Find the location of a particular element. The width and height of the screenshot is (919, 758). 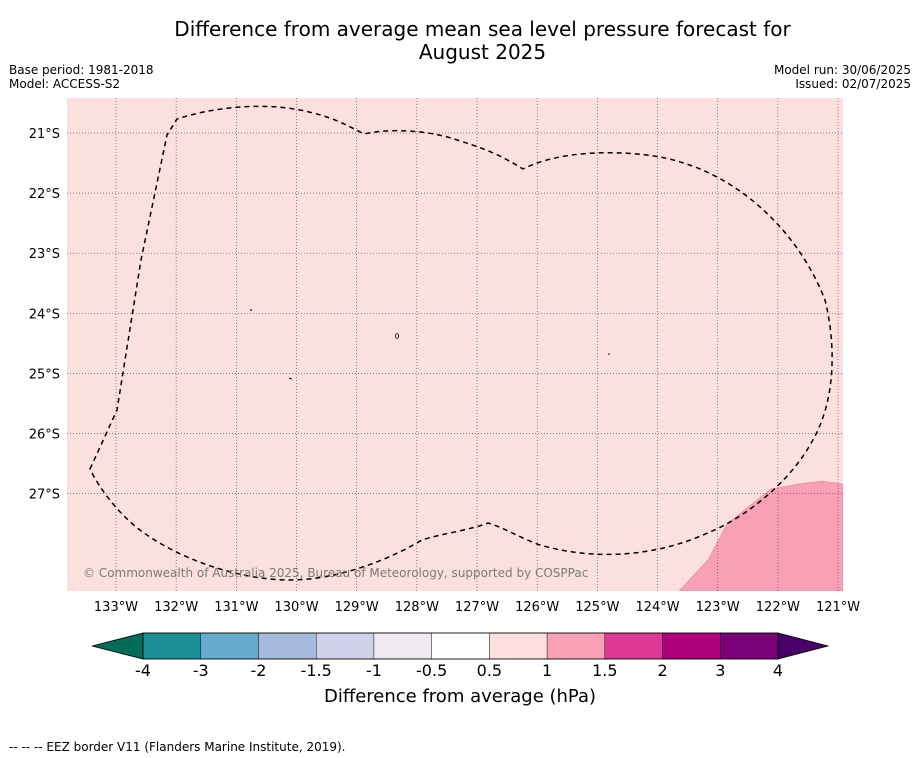

colorbar-tick-label: 1 is located at coordinates (547, 670).